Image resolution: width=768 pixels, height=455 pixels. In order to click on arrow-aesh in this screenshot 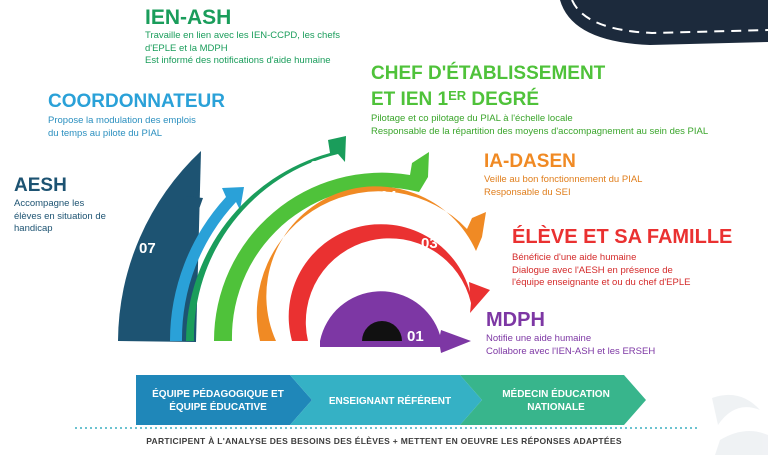, I will do `click(189, 211)`.